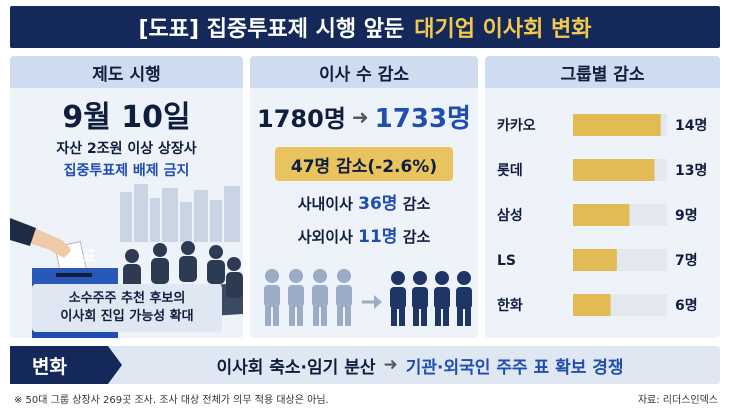 The width and height of the screenshot is (730, 411). I want to click on change-message: 이사회 축소·임기 분산 ➜ 기관·외국인 주주 표 확보 경쟁, so click(420, 365).